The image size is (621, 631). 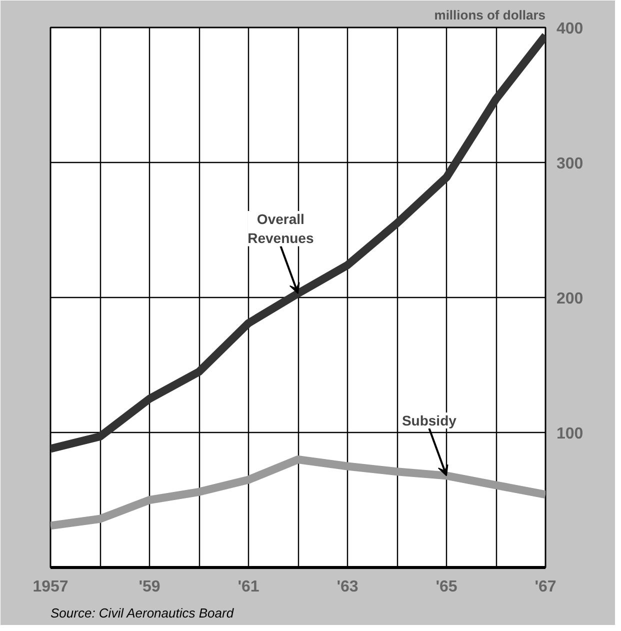 I want to click on y-tick-label: 300, so click(x=570, y=164).